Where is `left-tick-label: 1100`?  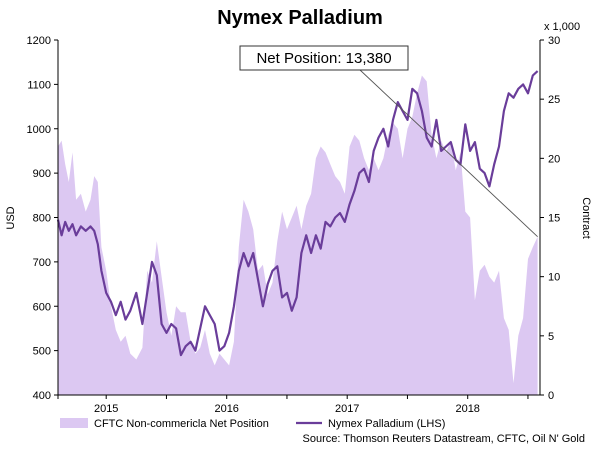 left-tick-label: 1100 is located at coordinates (39, 85).